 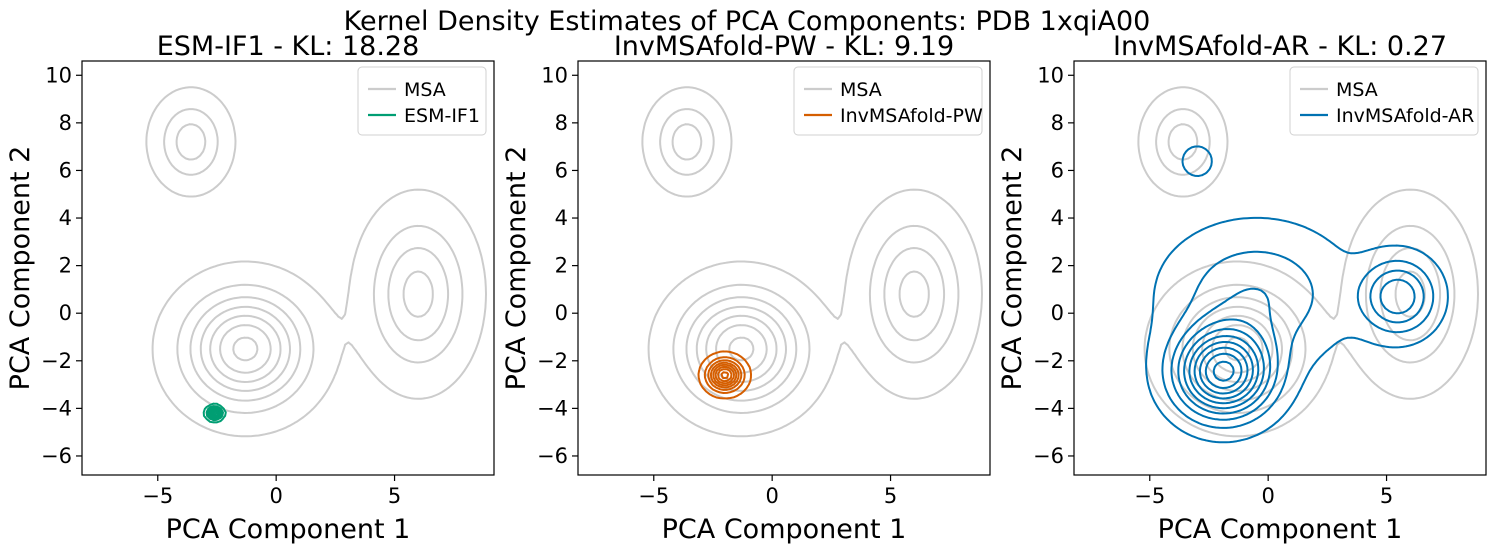 What do you see at coordinates (1405, 116) in the screenshot?
I see `legend-entry: InvMSAfold-AR` at bounding box center [1405, 116].